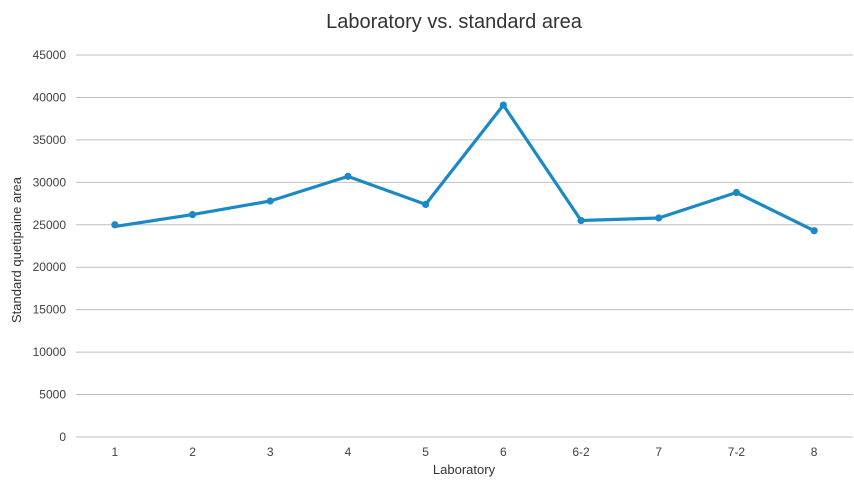 Image resolution: width=854 pixels, height=482 pixels. What do you see at coordinates (50, 182) in the screenshot?
I see `y-tick-label: 30000` at bounding box center [50, 182].